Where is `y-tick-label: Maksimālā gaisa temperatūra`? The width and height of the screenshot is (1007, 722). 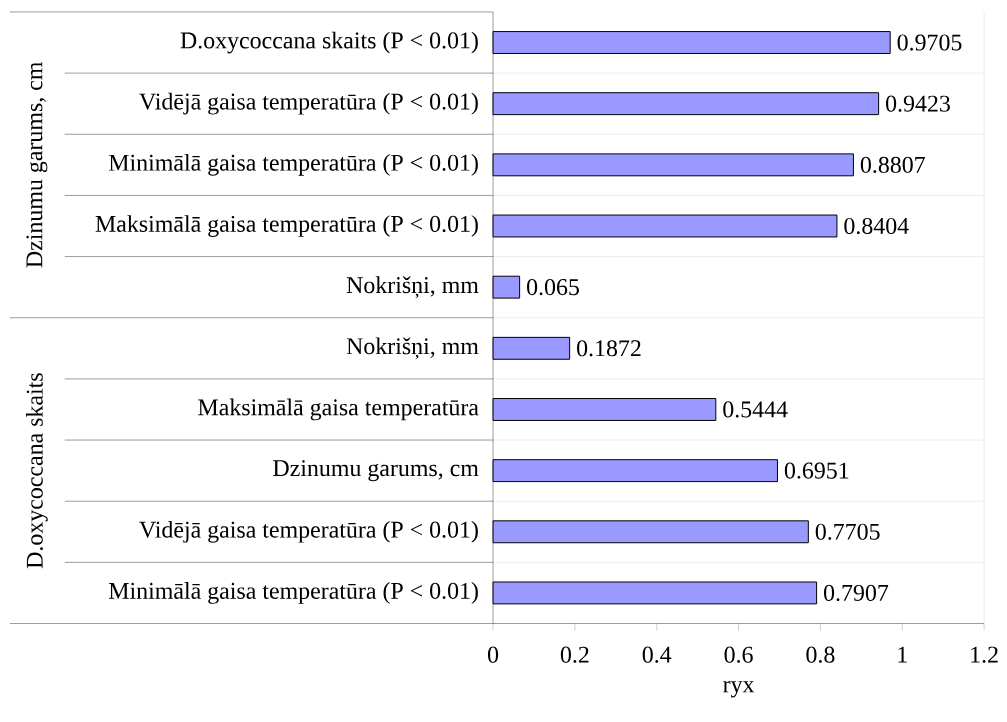
y-tick-label: Maksimālā gaisa temperatūra is located at coordinates (338, 409).